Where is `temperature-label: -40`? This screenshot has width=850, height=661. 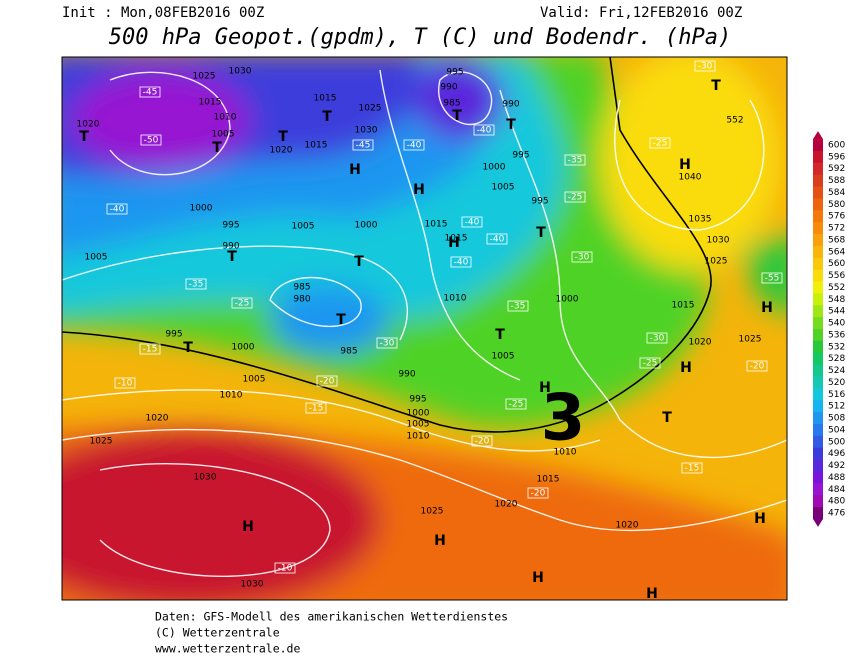 temperature-label: -40 is located at coordinates (117, 210).